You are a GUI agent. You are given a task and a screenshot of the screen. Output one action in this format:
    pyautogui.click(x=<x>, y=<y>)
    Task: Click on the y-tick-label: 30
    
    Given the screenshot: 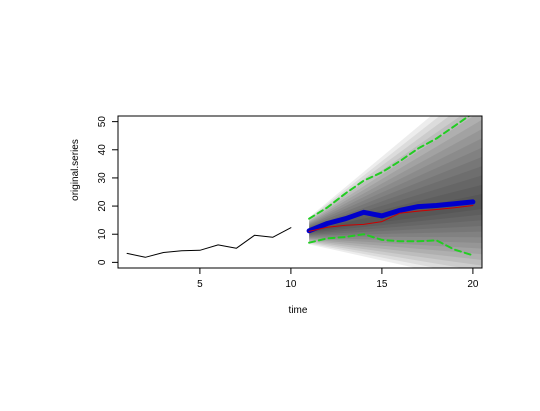 What is the action you would take?
    pyautogui.click(x=102, y=178)
    